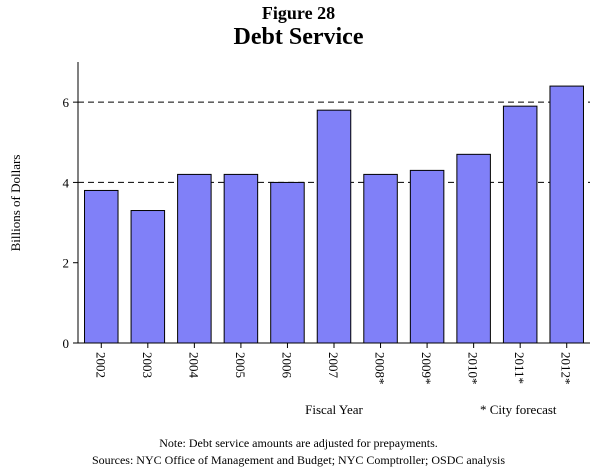 This screenshot has height=473, width=597. Describe the element at coordinates (334, 226) in the screenshot. I see `bar-2007` at that location.